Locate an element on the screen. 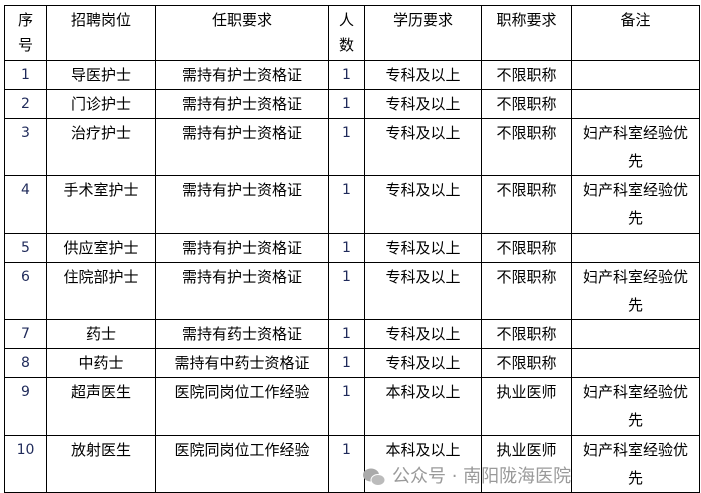 Image resolution: width=701 pixels, height=493 pixels. table-row: 6 住院部护士 需持有护士资格证 1 专科及以上 不限职称 妇产科室经验优先 is located at coordinates (352, 291).